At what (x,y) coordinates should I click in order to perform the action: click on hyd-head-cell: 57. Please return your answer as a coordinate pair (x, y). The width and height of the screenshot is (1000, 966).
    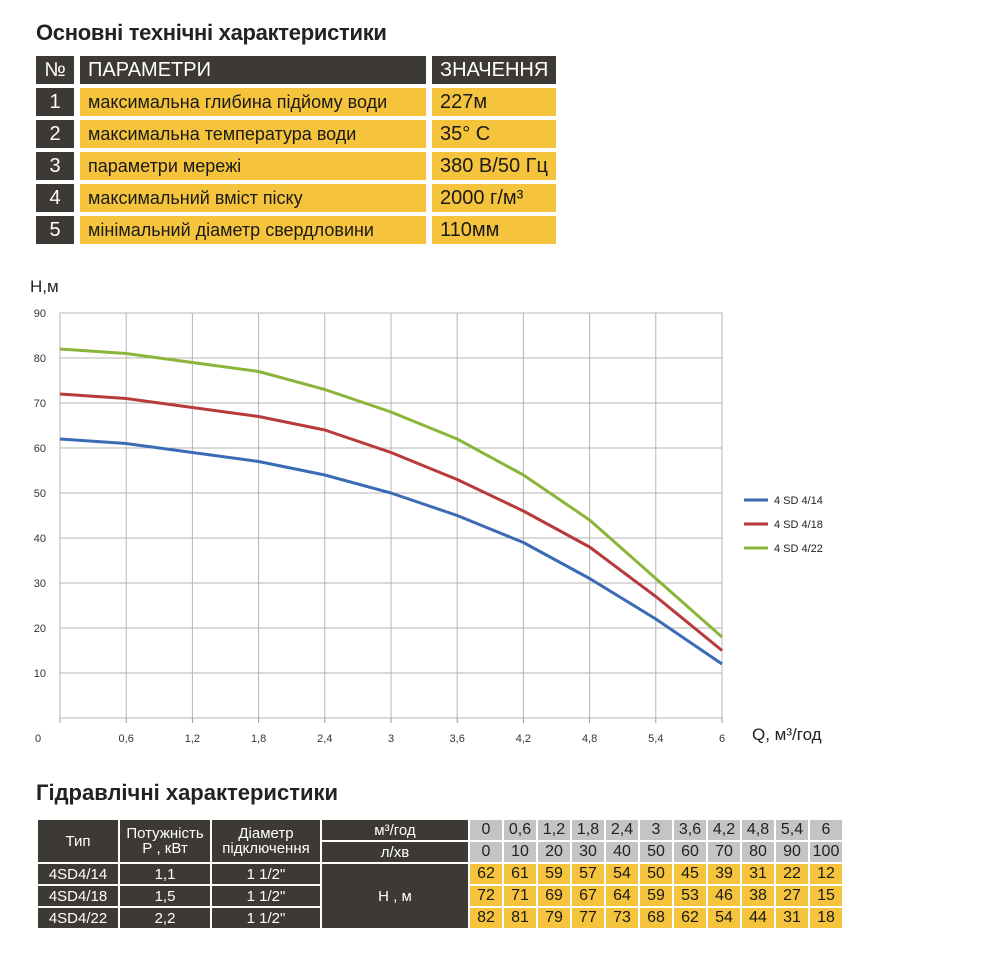
    Looking at the image, I should click on (588, 874).